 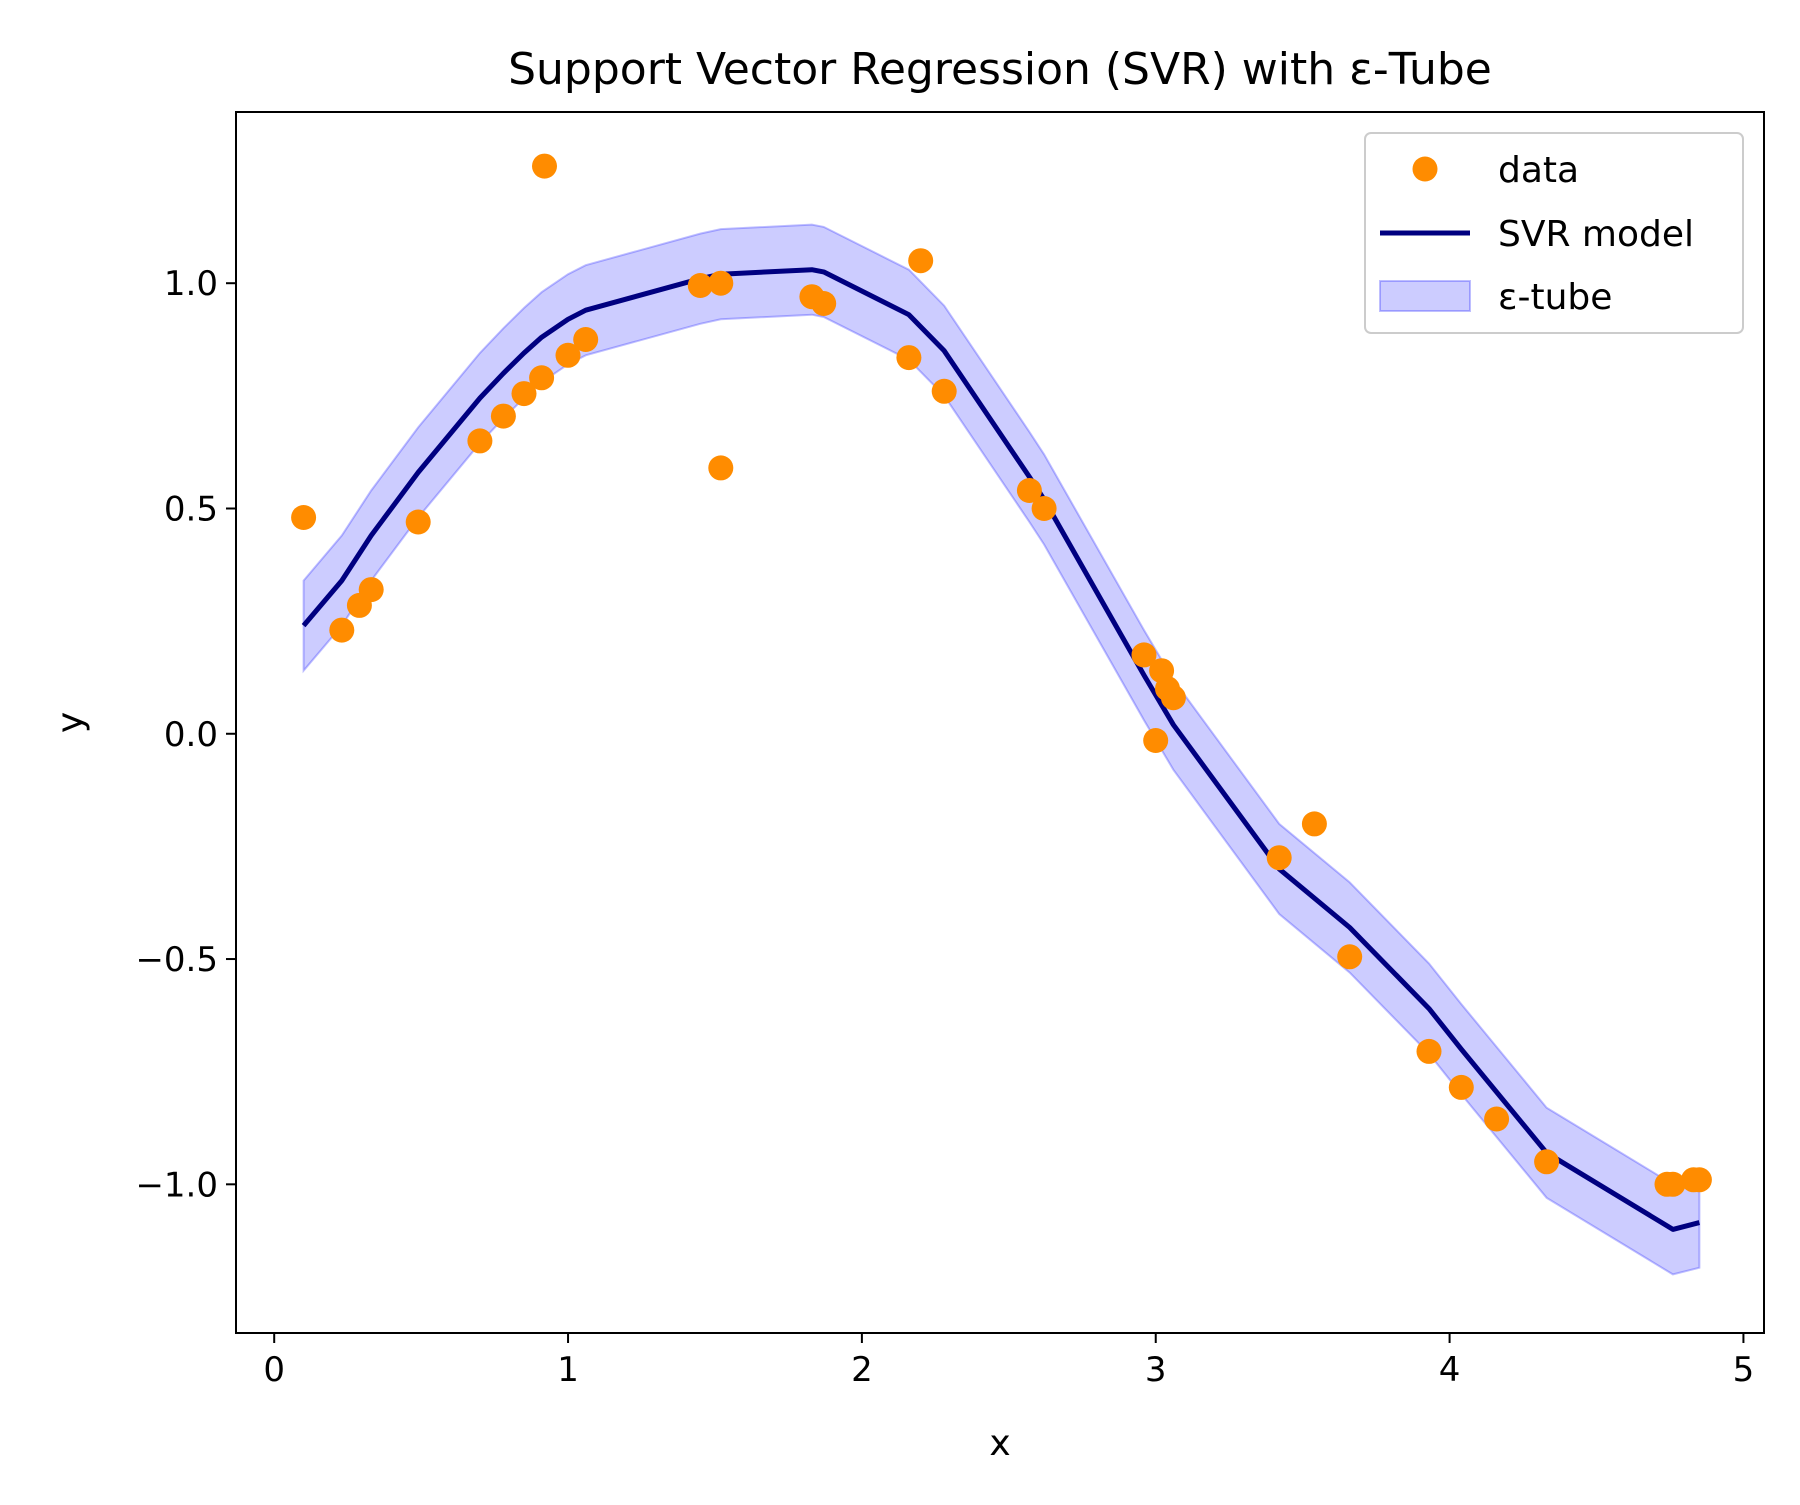 What do you see at coordinates (70, 722) in the screenshot?
I see `y-axis-label: y` at bounding box center [70, 722].